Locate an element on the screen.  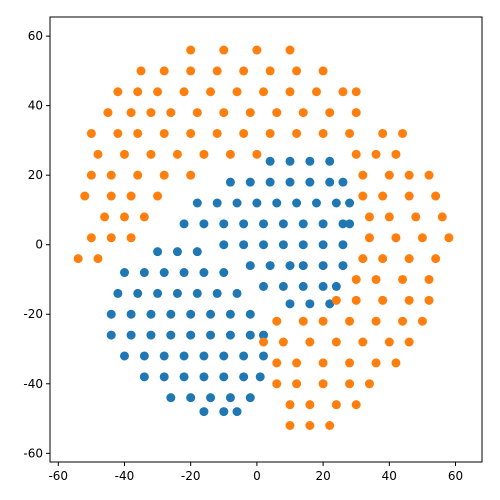
x-tick-label: 20 is located at coordinates (322, 476).